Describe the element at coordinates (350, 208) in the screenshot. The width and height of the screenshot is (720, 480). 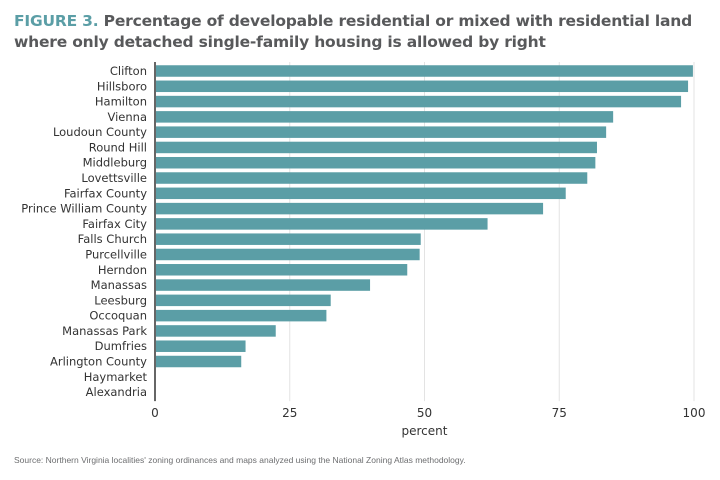
I see `bar-prince-william-county` at that location.